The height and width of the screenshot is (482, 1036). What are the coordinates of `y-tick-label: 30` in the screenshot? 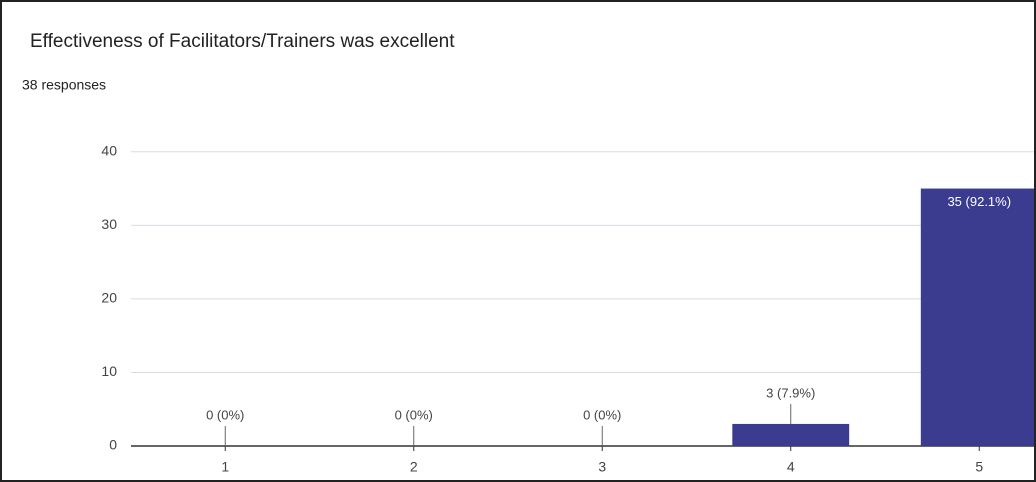 It's located at (109, 224).